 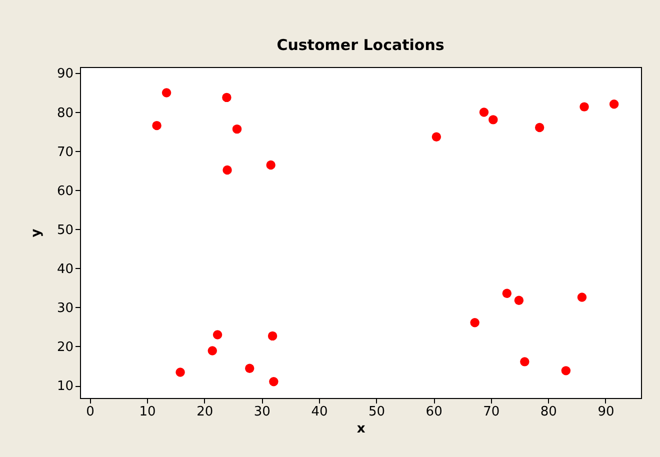 I want to click on x-tick-label: 40, so click(x=319, y=412).